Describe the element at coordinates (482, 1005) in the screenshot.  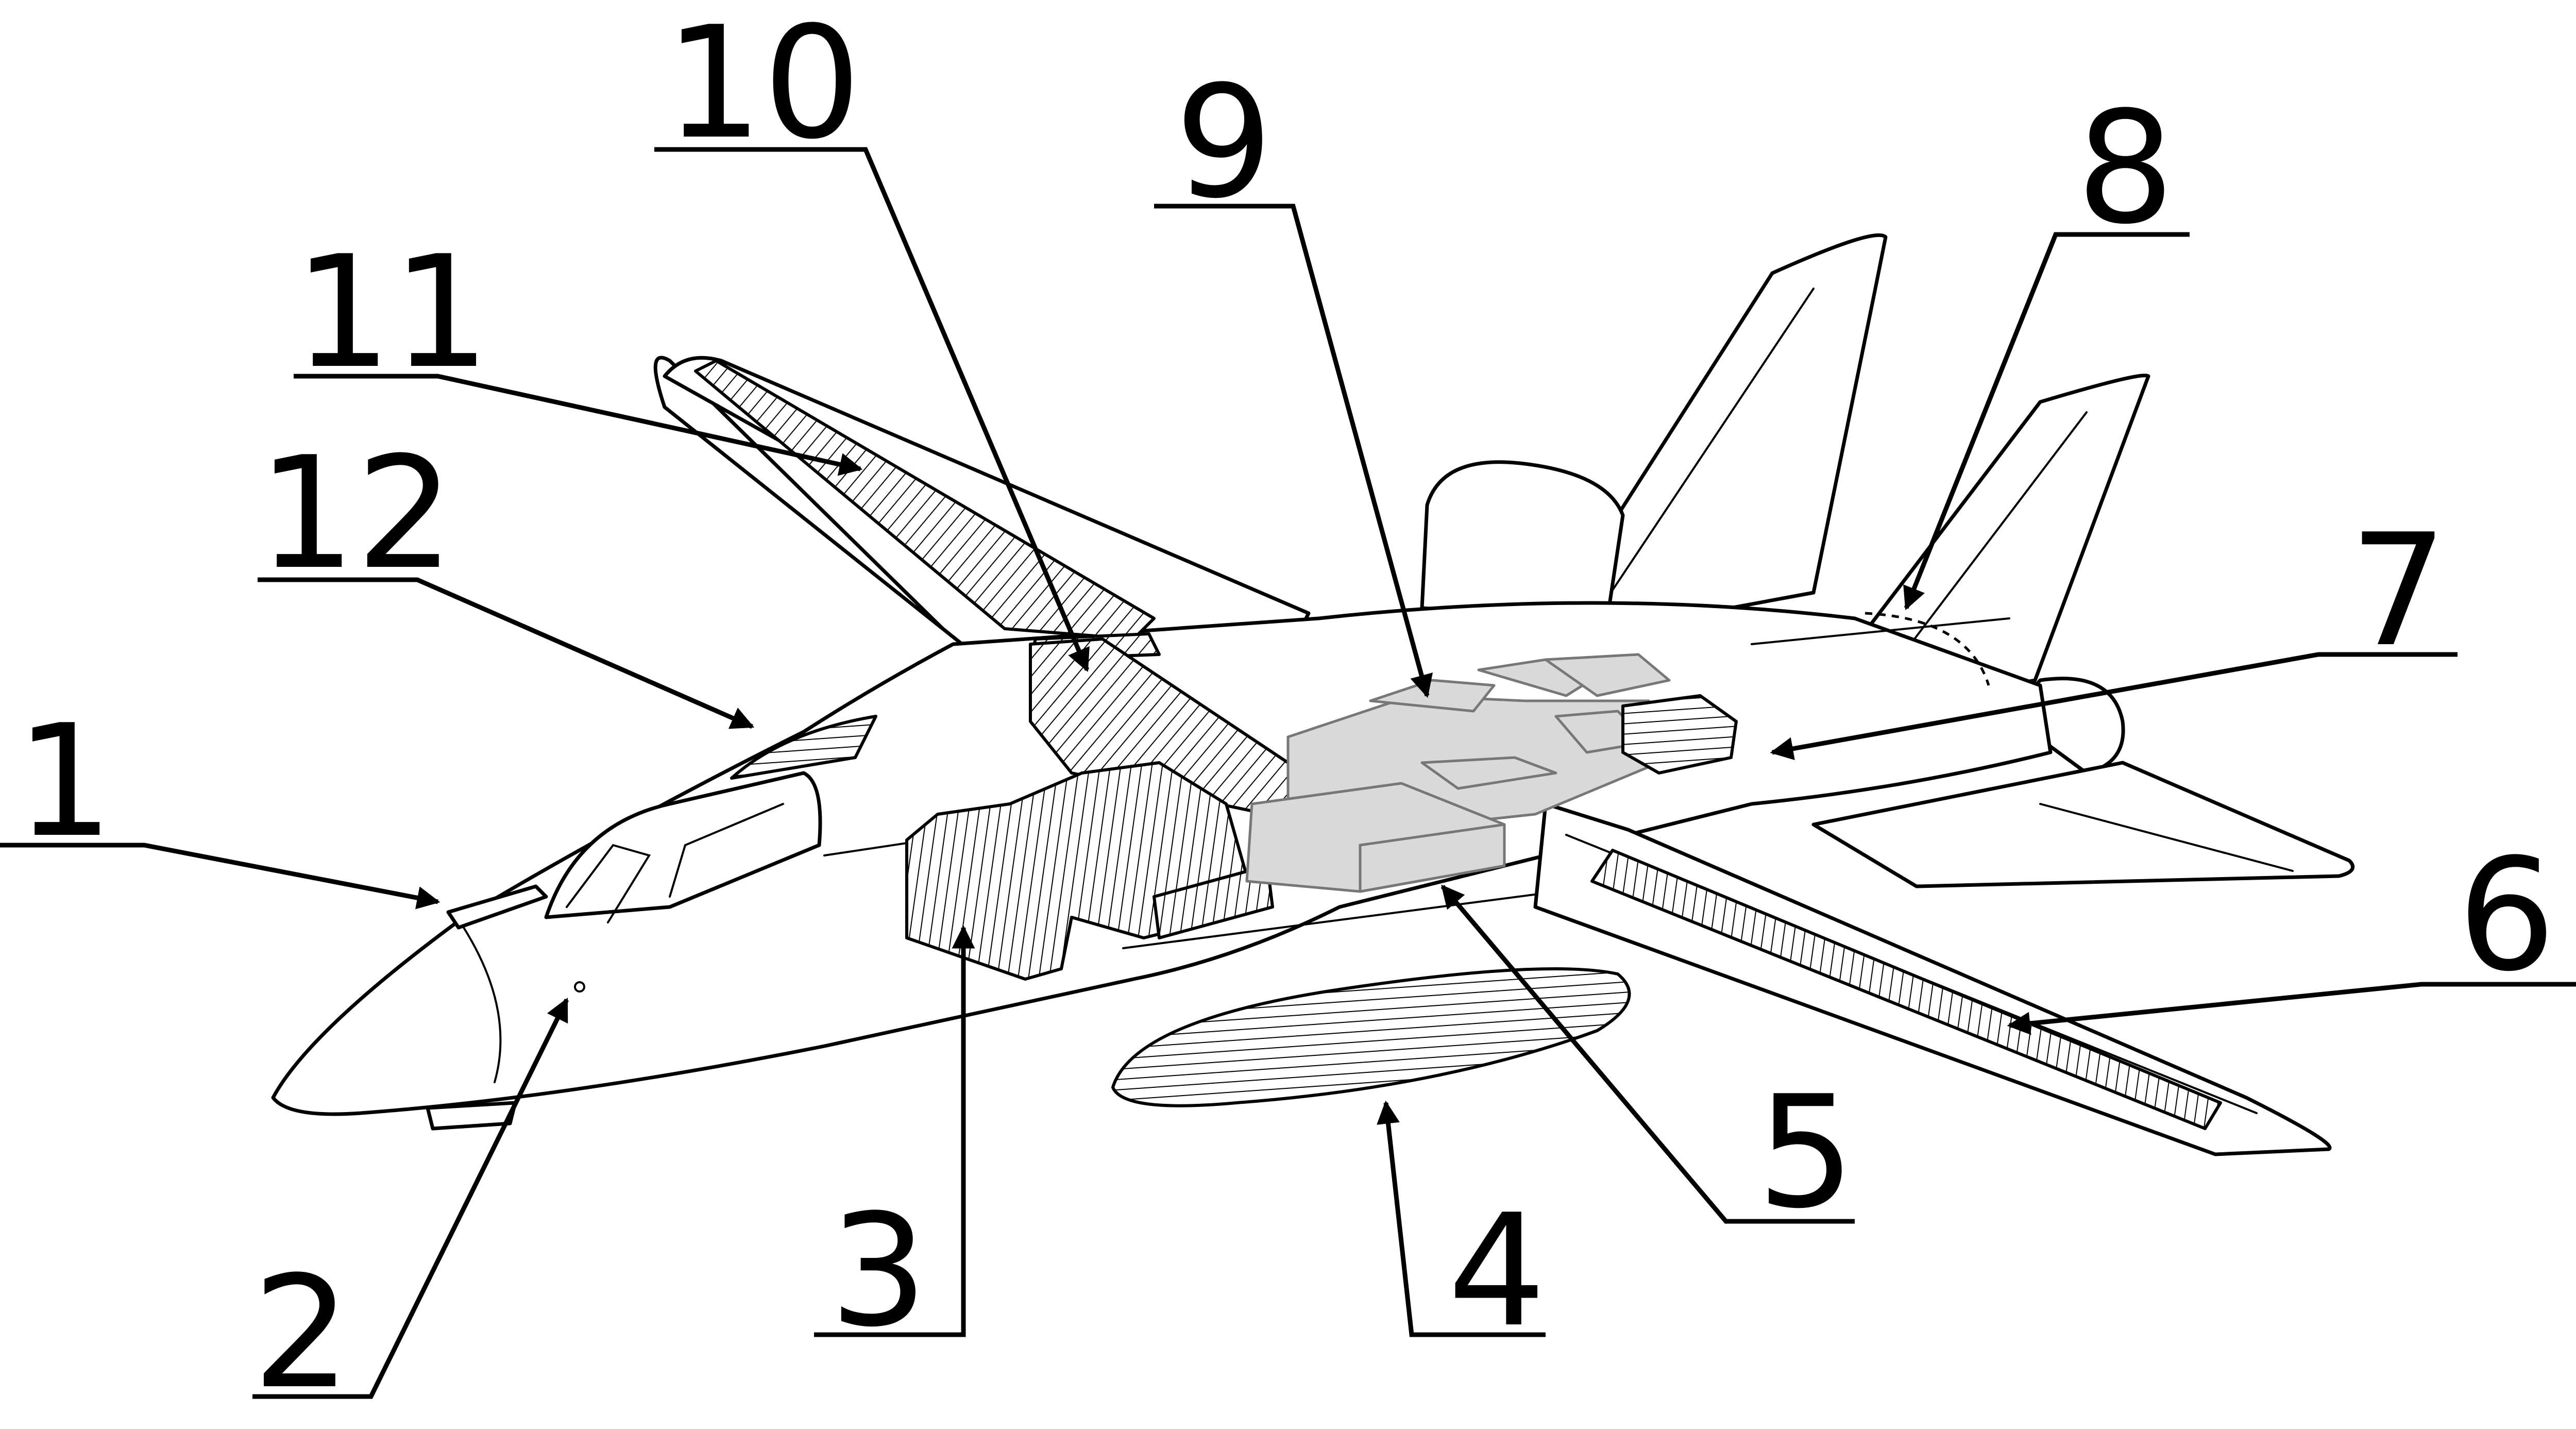
I see `radome-line` at that location.